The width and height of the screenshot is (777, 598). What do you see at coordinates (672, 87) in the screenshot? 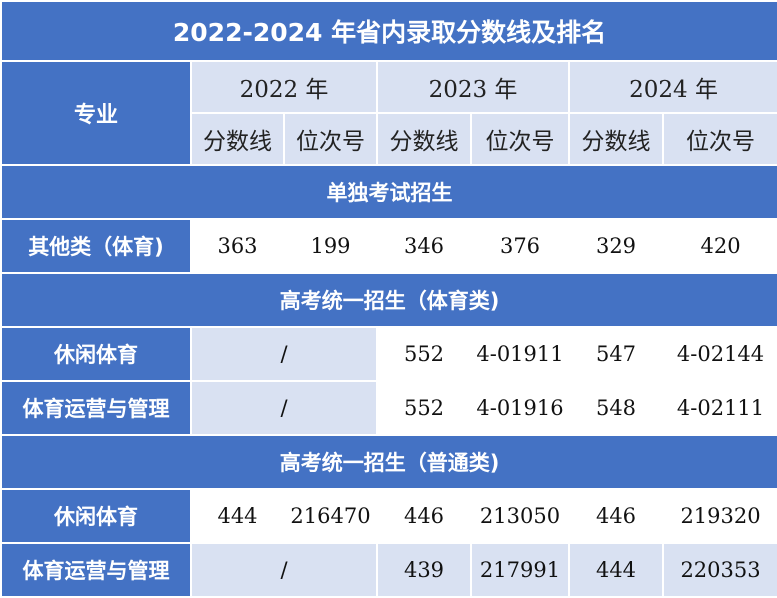
I see `year-header-2024: 2024 年` at bounding box center [672, 87].